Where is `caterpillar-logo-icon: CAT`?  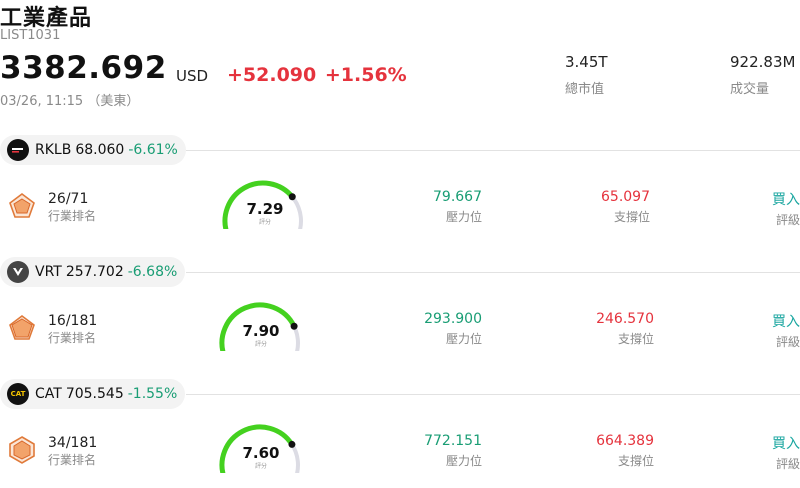
caterpillar-logo-icon: CAT is located at coordinates (18, 394).